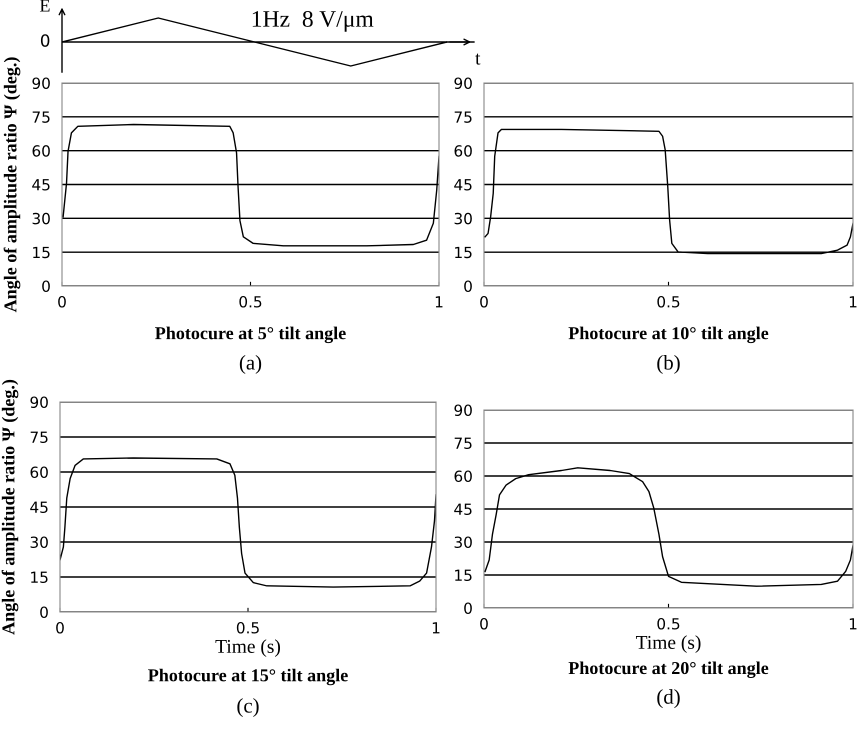 The width and height of the screenshot is (865, 731). What do you see at coordinates (477, 59) in the screenshot?
I see `x-axis-title: t` at bounding box center [477, 59].